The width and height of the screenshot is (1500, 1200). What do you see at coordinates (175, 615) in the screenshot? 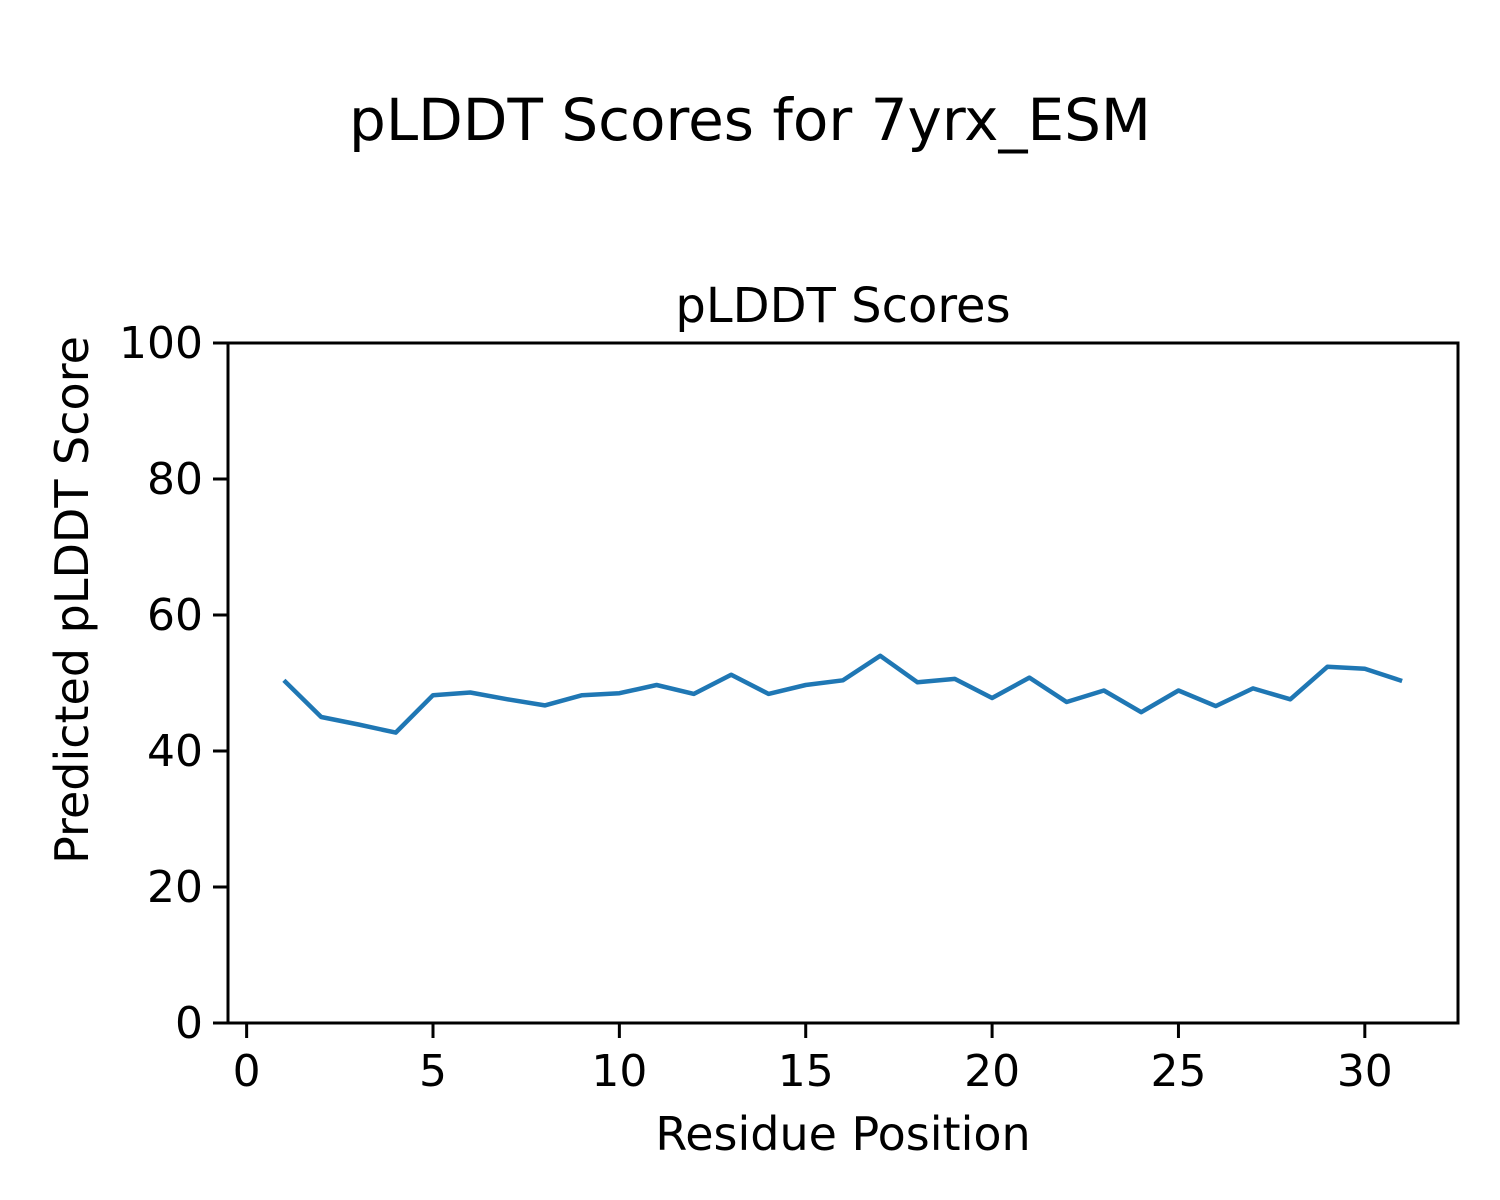
I see `y-tick-label: 60` at bounding box center [175, 615].